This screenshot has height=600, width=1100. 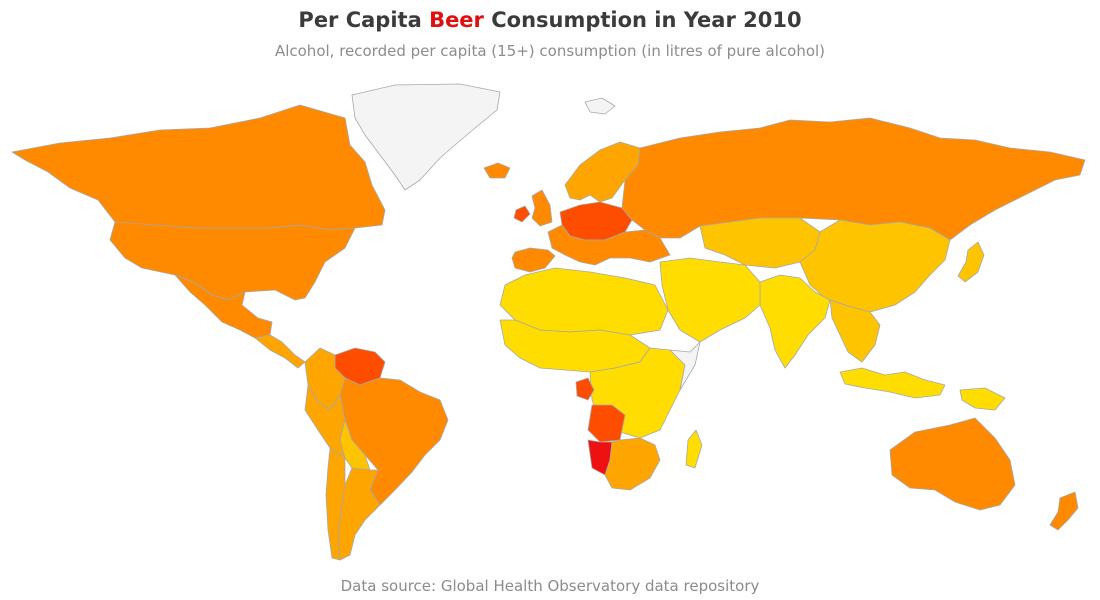 I want to click on region-gabon, so click(x=585, y=389).